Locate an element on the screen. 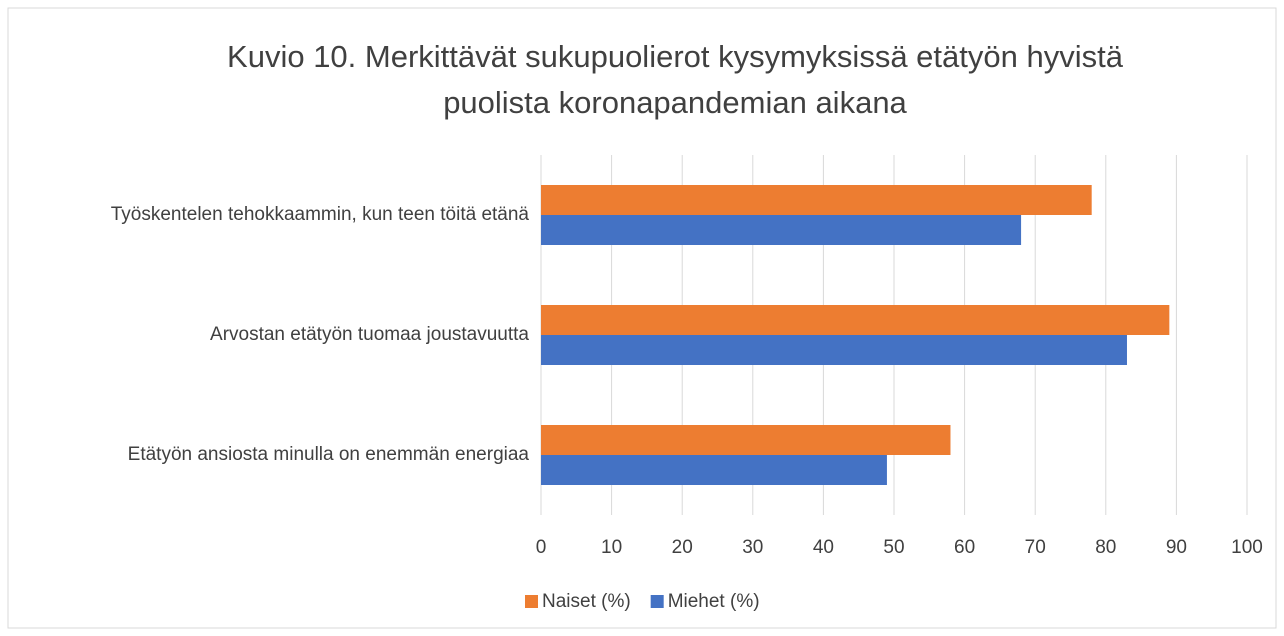 This screenshot has height=636, width=1284. x-tick-label: 30 is located at coordinates (752, 547).